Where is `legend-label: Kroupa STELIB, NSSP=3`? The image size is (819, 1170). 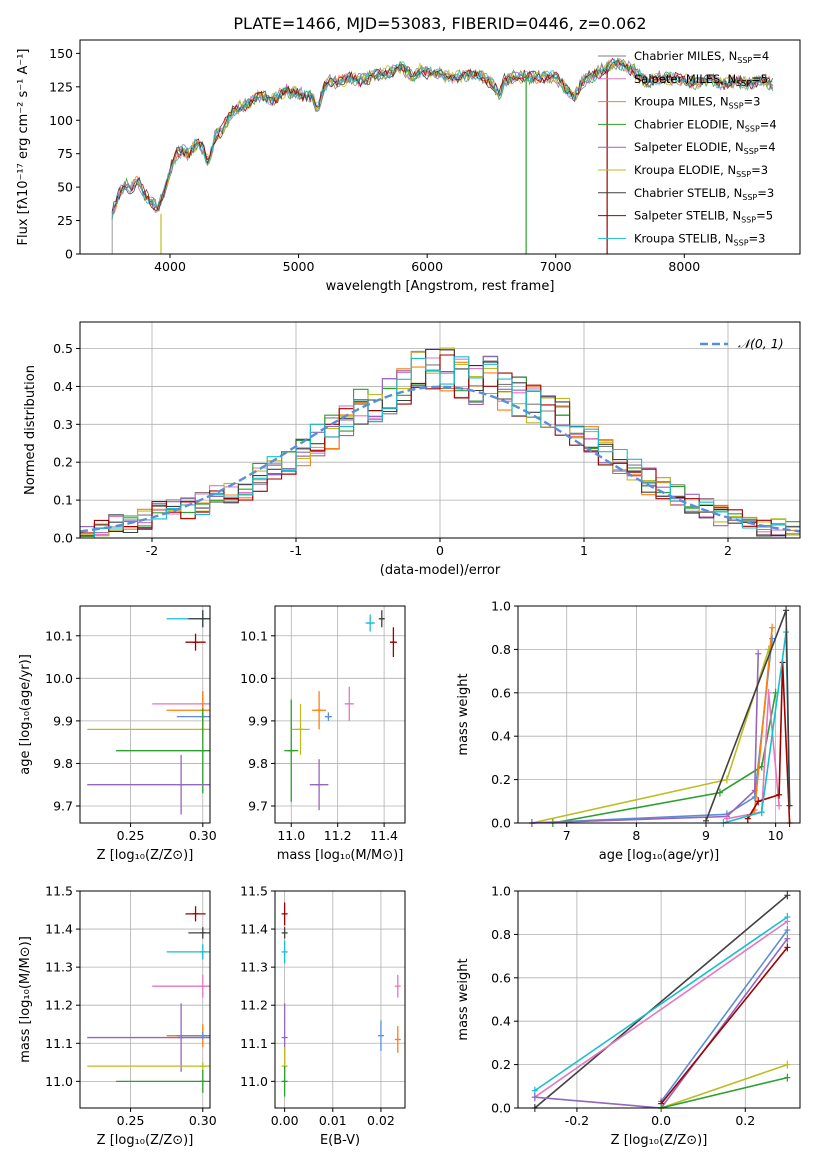
legend-label: Kroupa STELIB, NSSP=3 is located at coordinates (699, 239).